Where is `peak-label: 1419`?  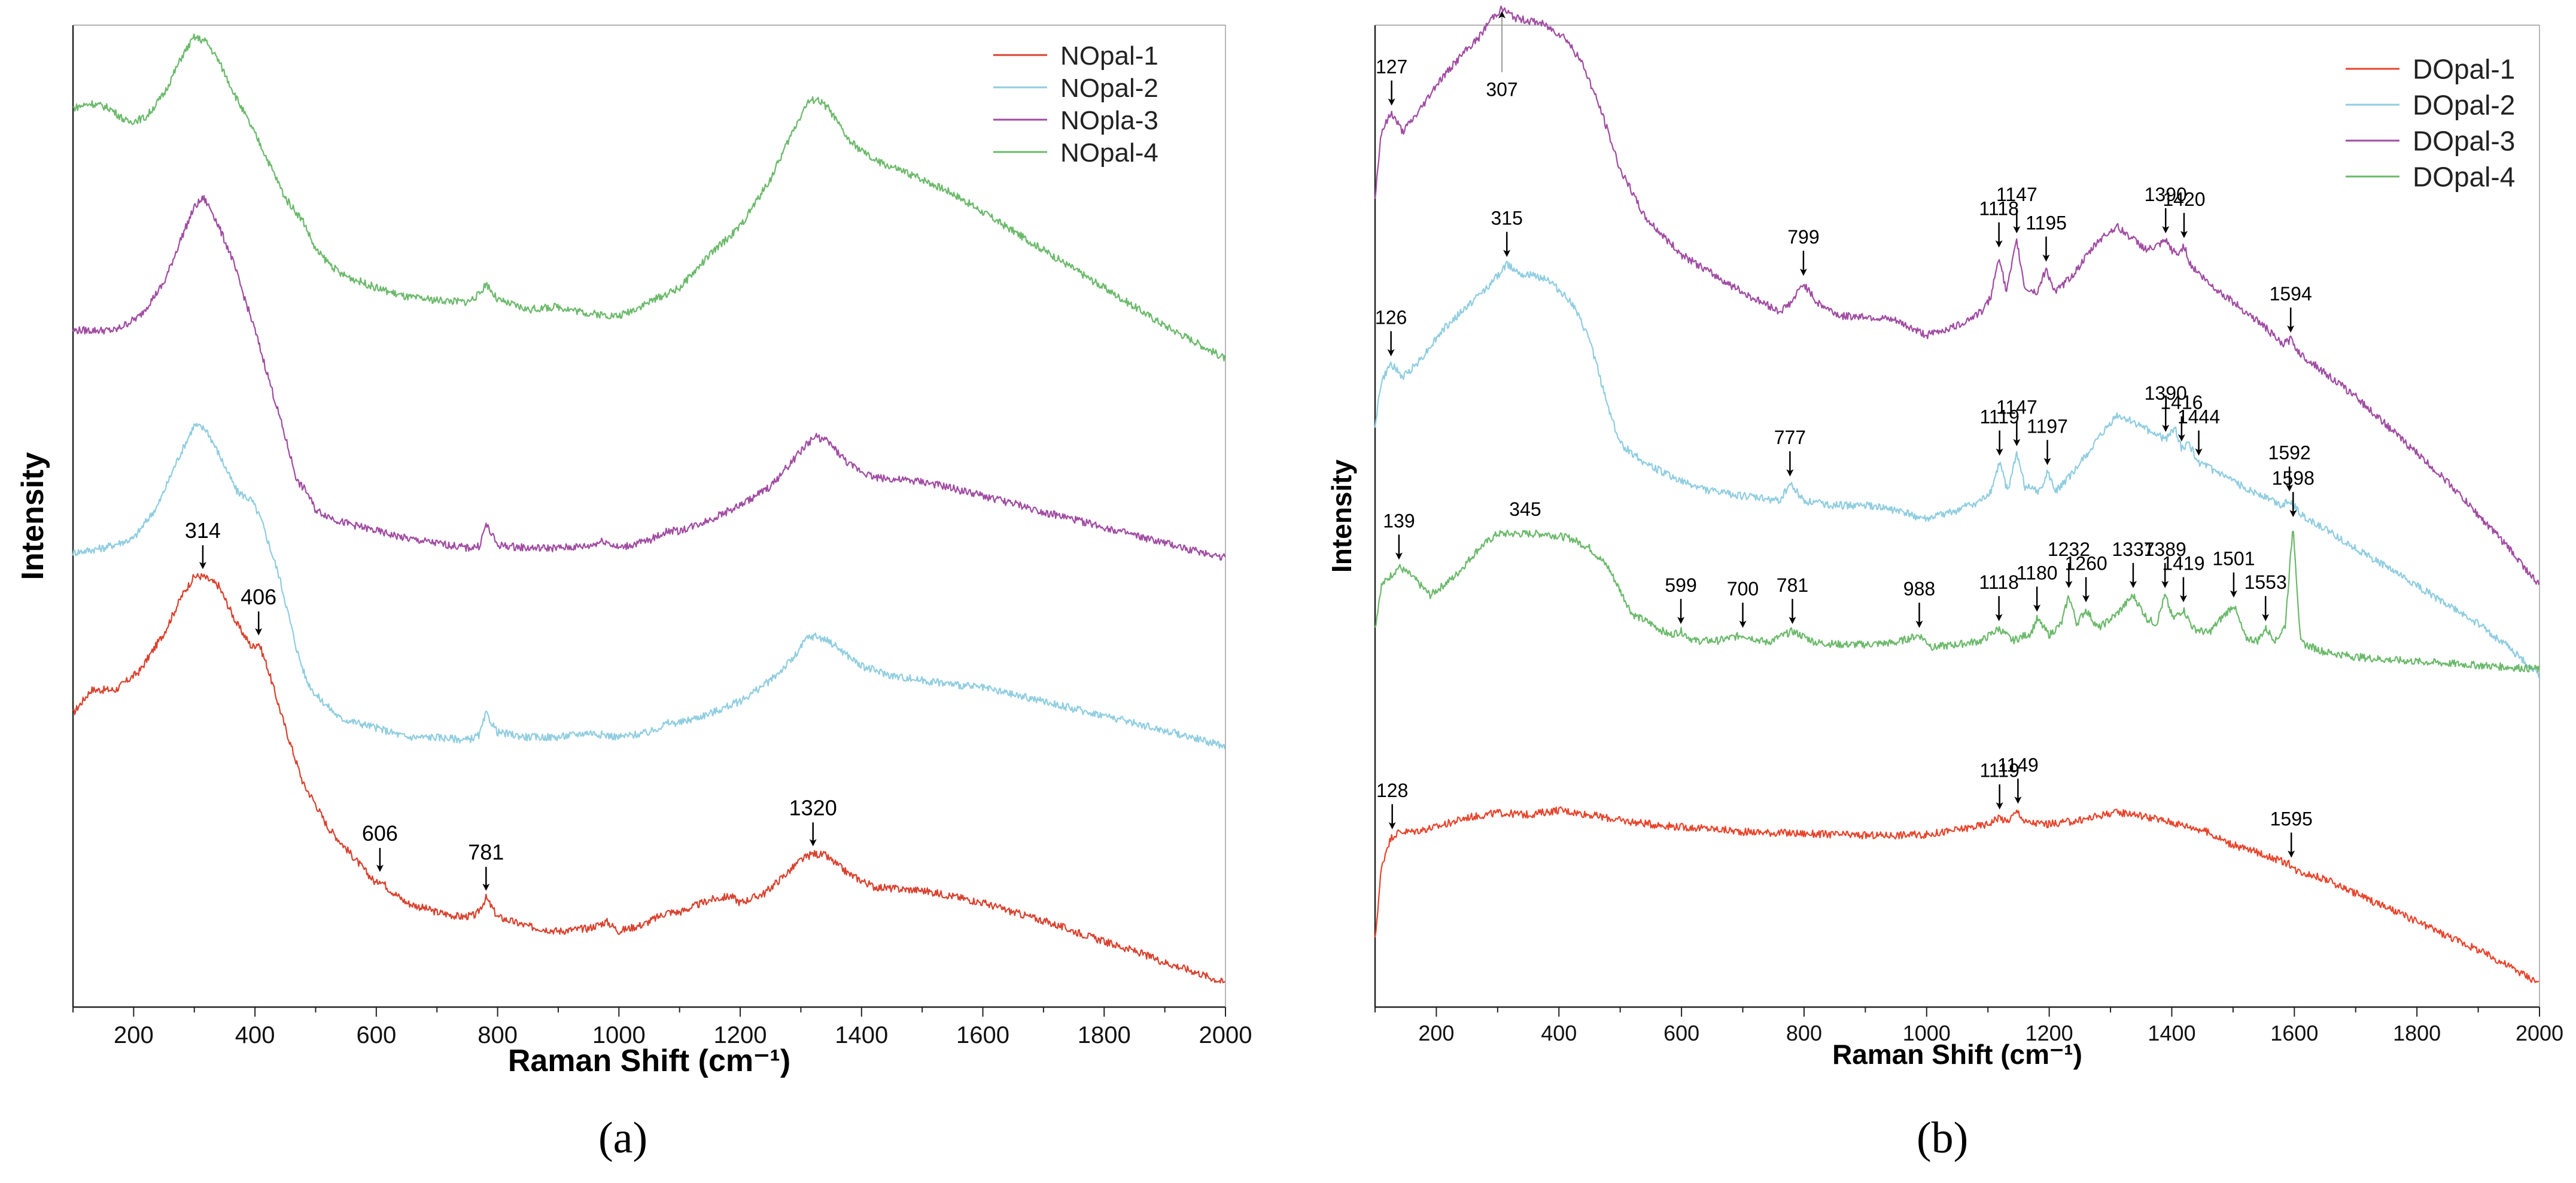 peak-label: 1419 is located at coordinates (2183, 563).